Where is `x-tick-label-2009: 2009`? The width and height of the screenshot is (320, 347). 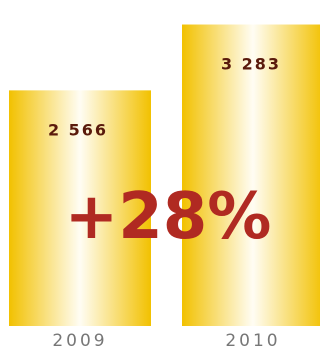
x-tick-label-2009: 2009 is located at coordinates (79, 339).